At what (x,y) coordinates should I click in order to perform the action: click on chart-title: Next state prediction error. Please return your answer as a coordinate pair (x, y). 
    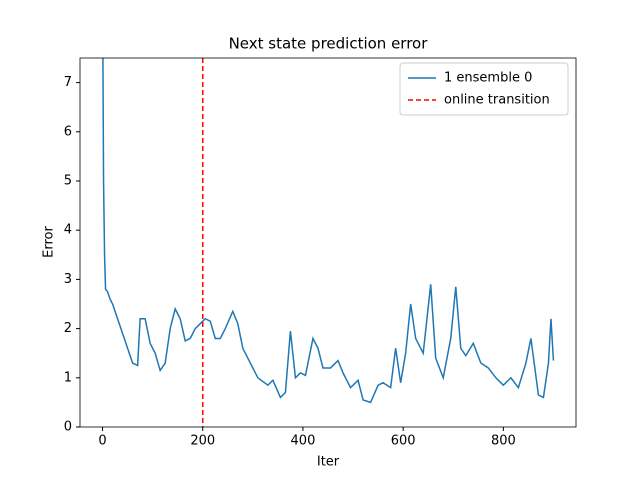
    Looking at the image, I should click on (329, 44).